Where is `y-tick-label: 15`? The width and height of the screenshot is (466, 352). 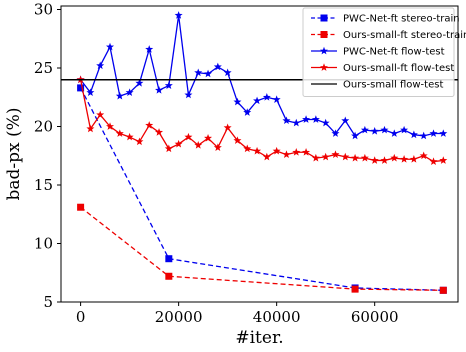
y-tick-label: 15 is located at coordinates (43, 185).